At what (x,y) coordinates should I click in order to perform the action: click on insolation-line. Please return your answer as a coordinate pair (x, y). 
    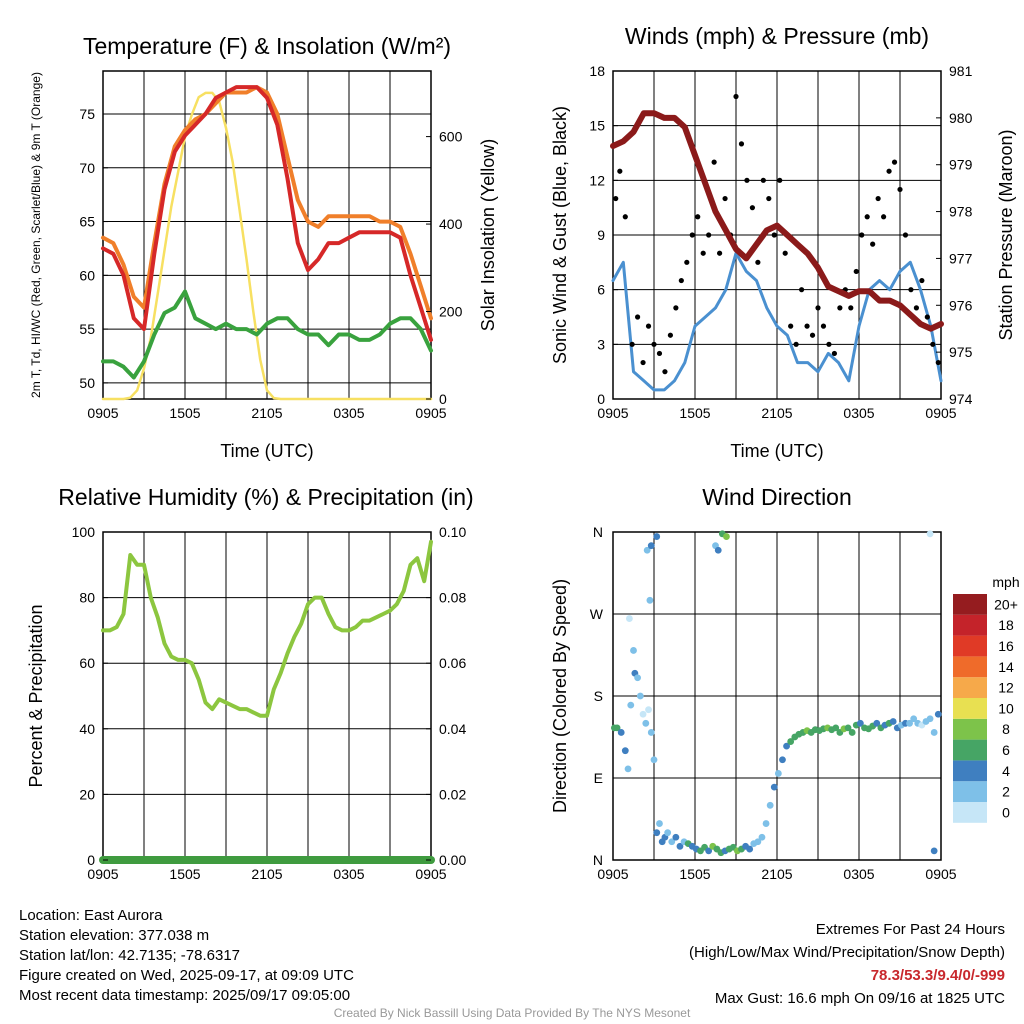
    Looking at the image, I should click on (267, 246).